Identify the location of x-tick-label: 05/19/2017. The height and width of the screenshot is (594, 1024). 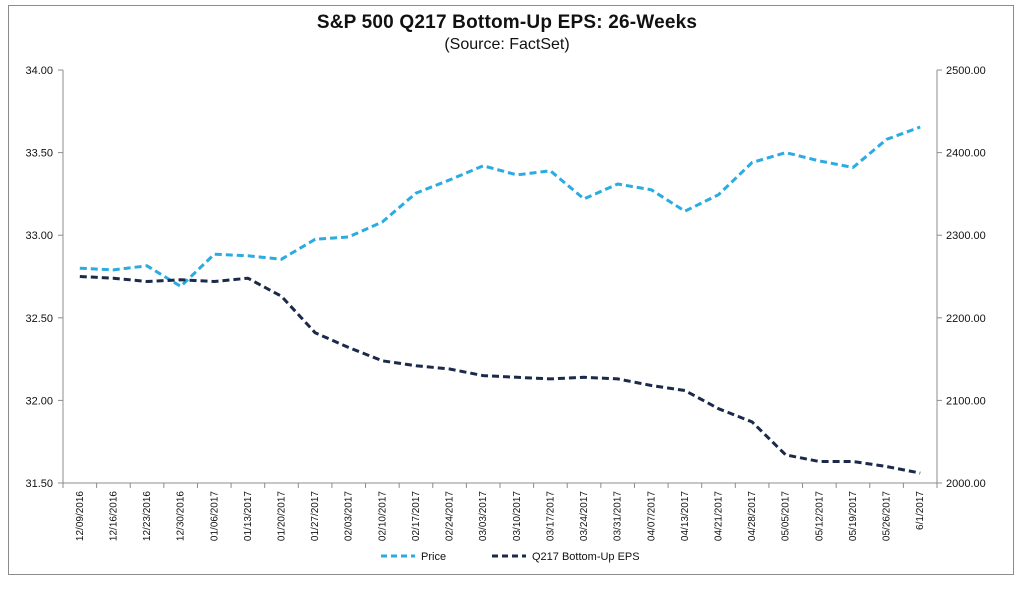
(853, 516).